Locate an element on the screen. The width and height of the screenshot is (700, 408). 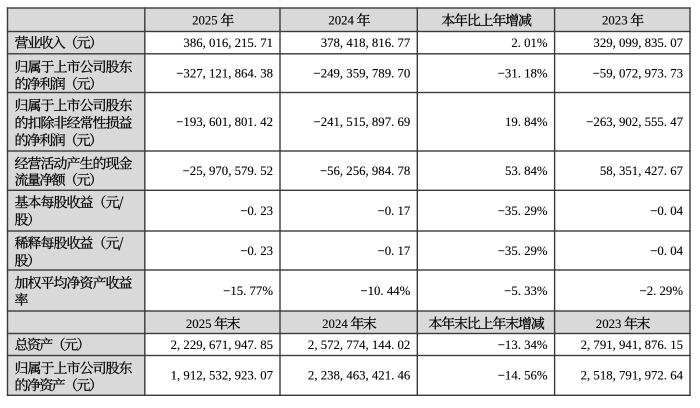
svg-text: −15. 77% is located at coordinates (248, 291).